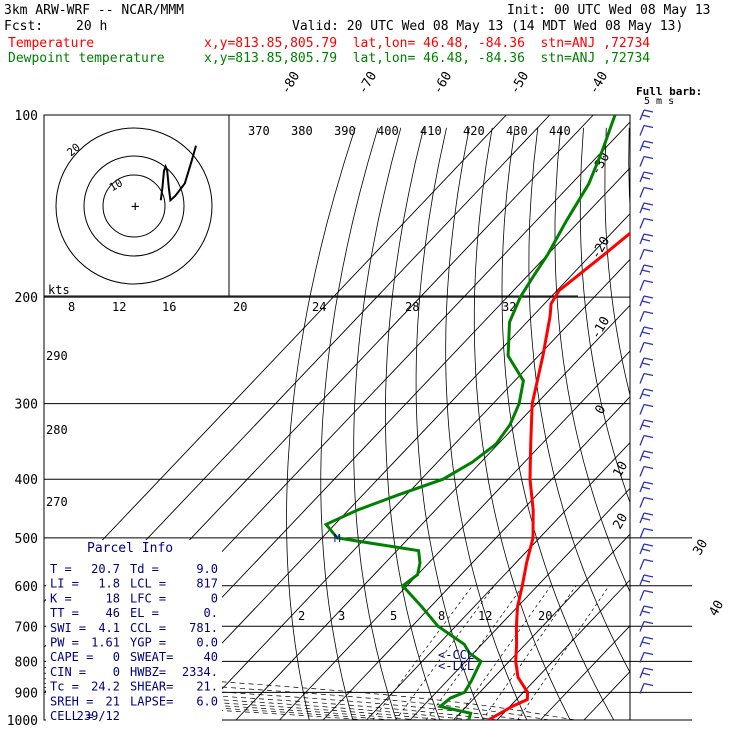 This screenshot has height=740, width=740. I want to click on isotherm-label: 20, so click(620, 521).